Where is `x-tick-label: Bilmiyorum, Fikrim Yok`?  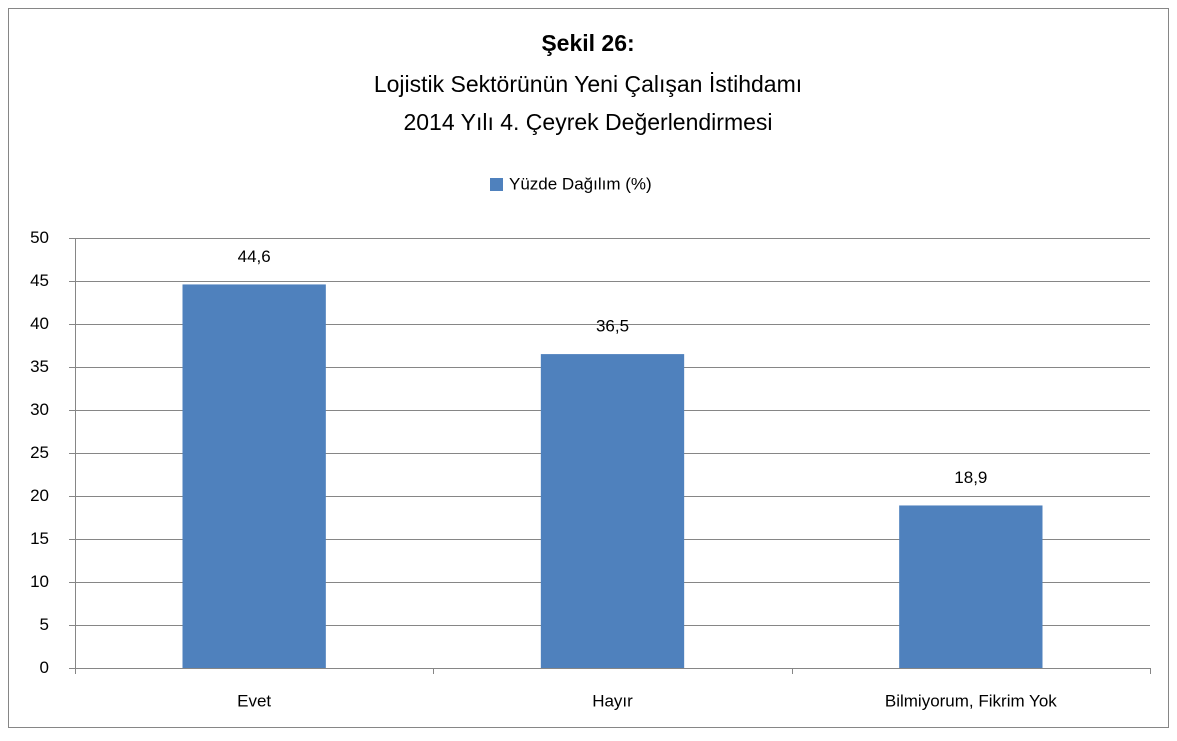
x-tick-label: Bilmiyorum, Fikrim Yok is located at coordinates (971, 700).